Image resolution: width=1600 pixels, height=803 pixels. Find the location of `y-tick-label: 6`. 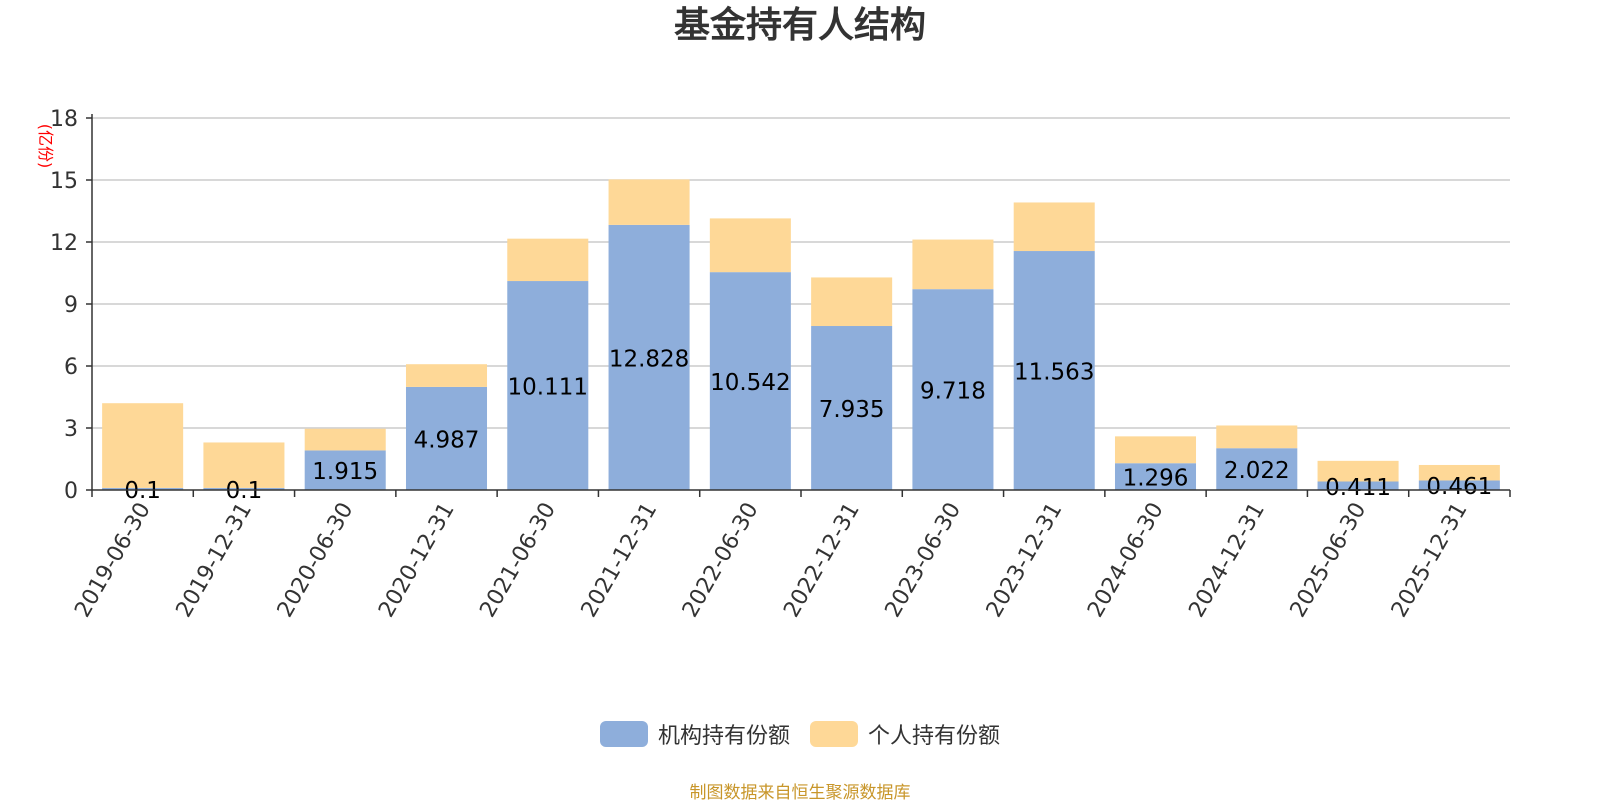

y-tick-label: 6 is located at coordinates (71, 367).